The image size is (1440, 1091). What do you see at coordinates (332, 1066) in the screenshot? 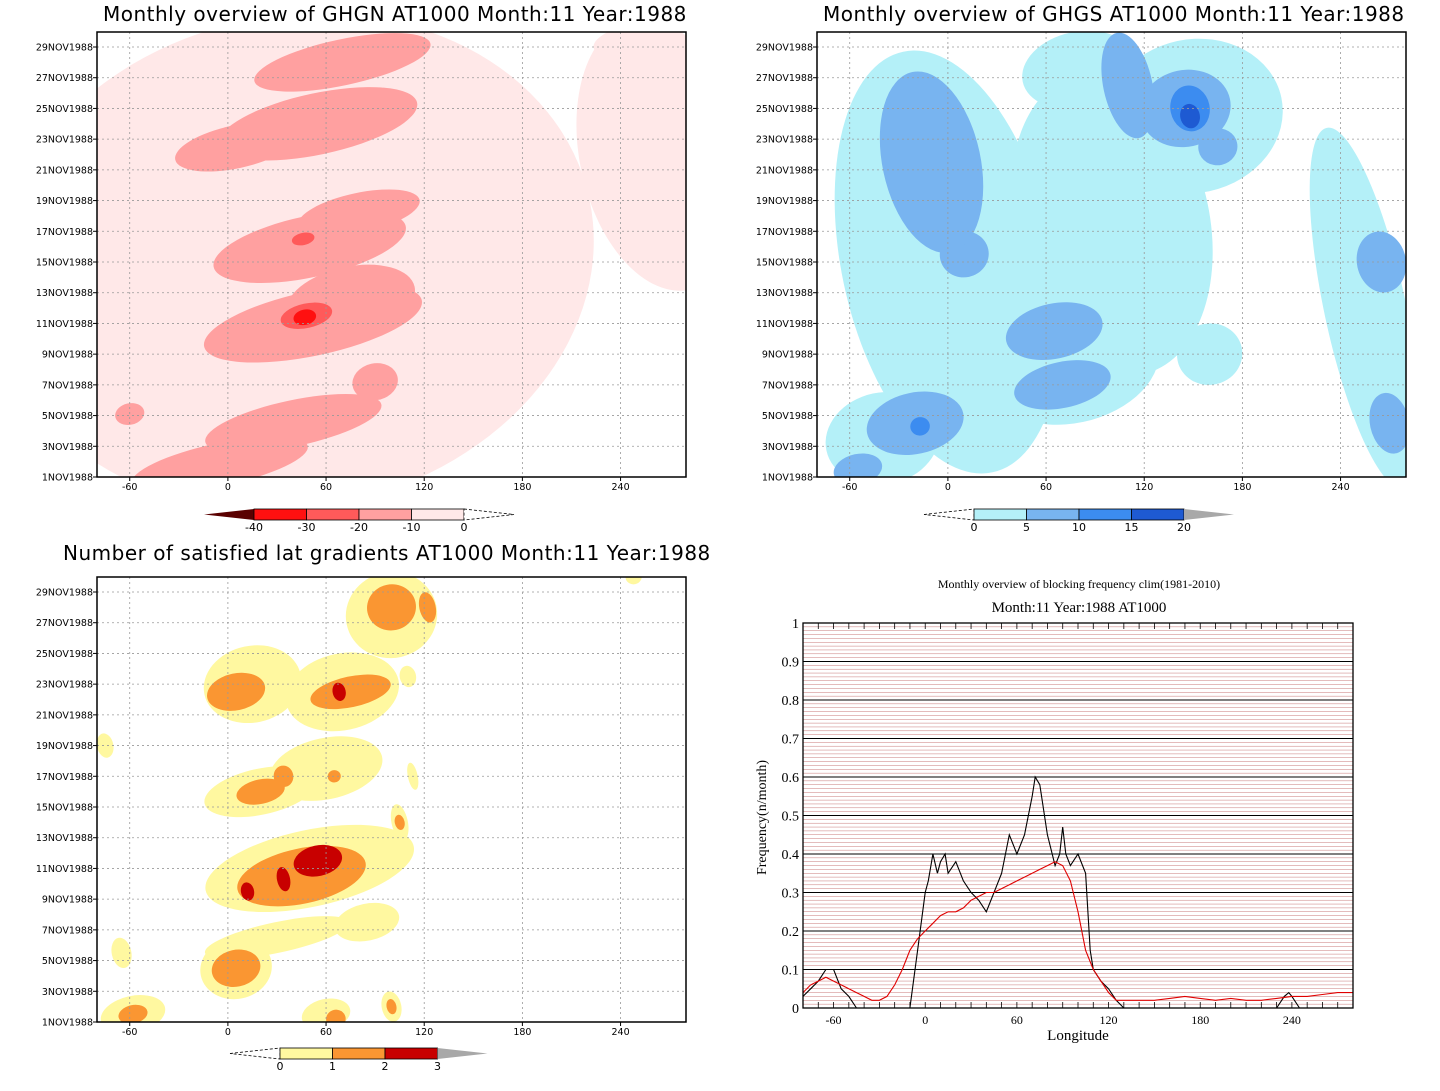
I see `grad-colorbar-label: 1` at bounding box center [332, 1066].